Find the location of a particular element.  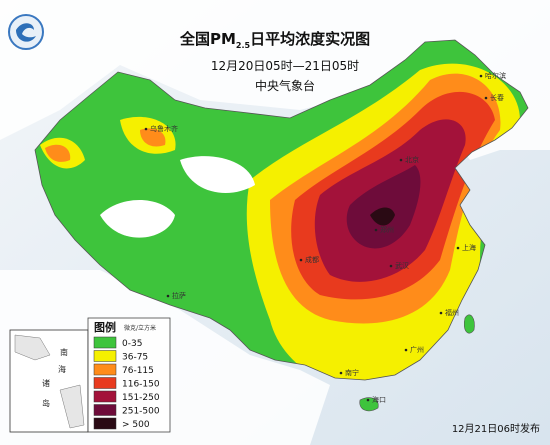

legend-label: > 500 is located at coordinates (136, 425).